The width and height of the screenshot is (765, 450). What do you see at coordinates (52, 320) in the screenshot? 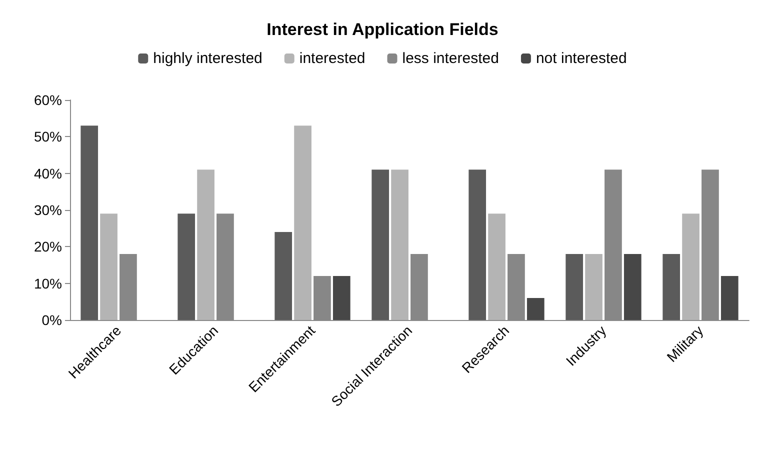
I see `y-tick-label: 0%` at bounding box center [52, 320].